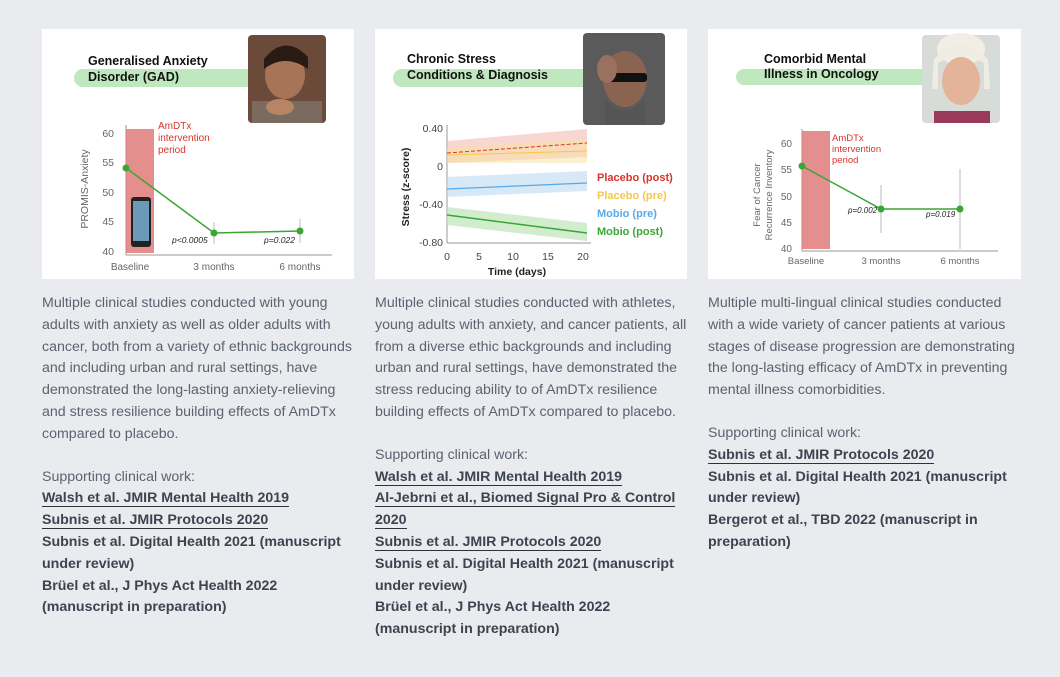  I want to click on legend-placebo-post: Placebo (post), so click(635, 178).